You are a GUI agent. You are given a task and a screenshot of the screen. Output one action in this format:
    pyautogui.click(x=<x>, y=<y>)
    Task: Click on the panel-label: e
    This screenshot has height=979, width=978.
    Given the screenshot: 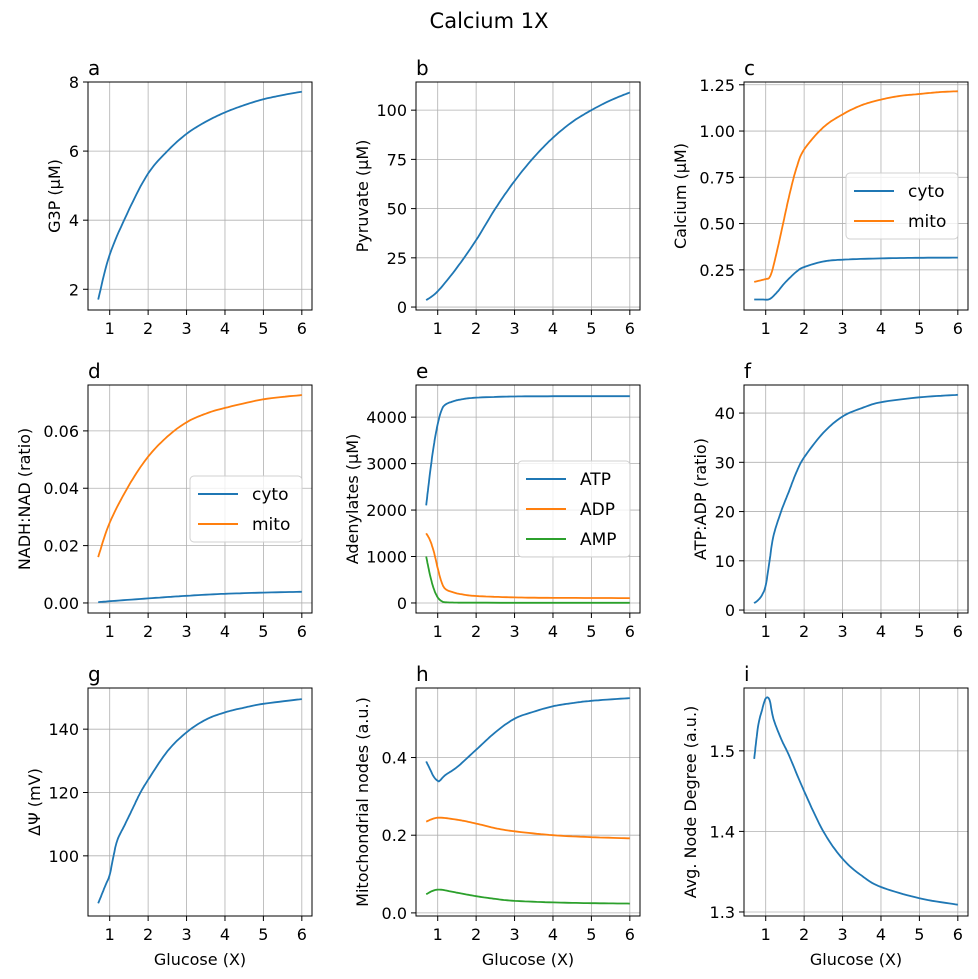 What is the action you would take?
    pyautogui.click(x=422, y=371)
    